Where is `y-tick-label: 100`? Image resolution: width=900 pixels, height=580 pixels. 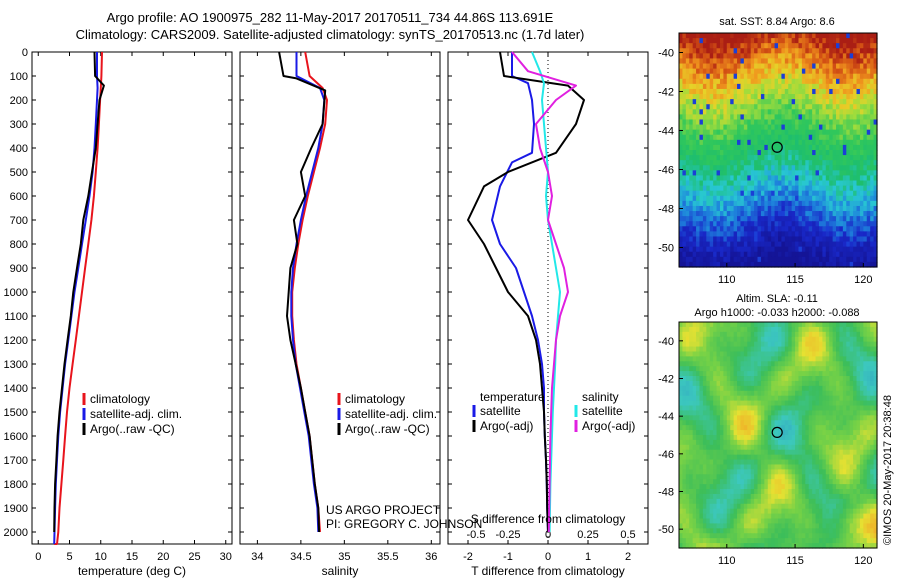
y-tick-label: 100 is located at coordinates (19, 77).